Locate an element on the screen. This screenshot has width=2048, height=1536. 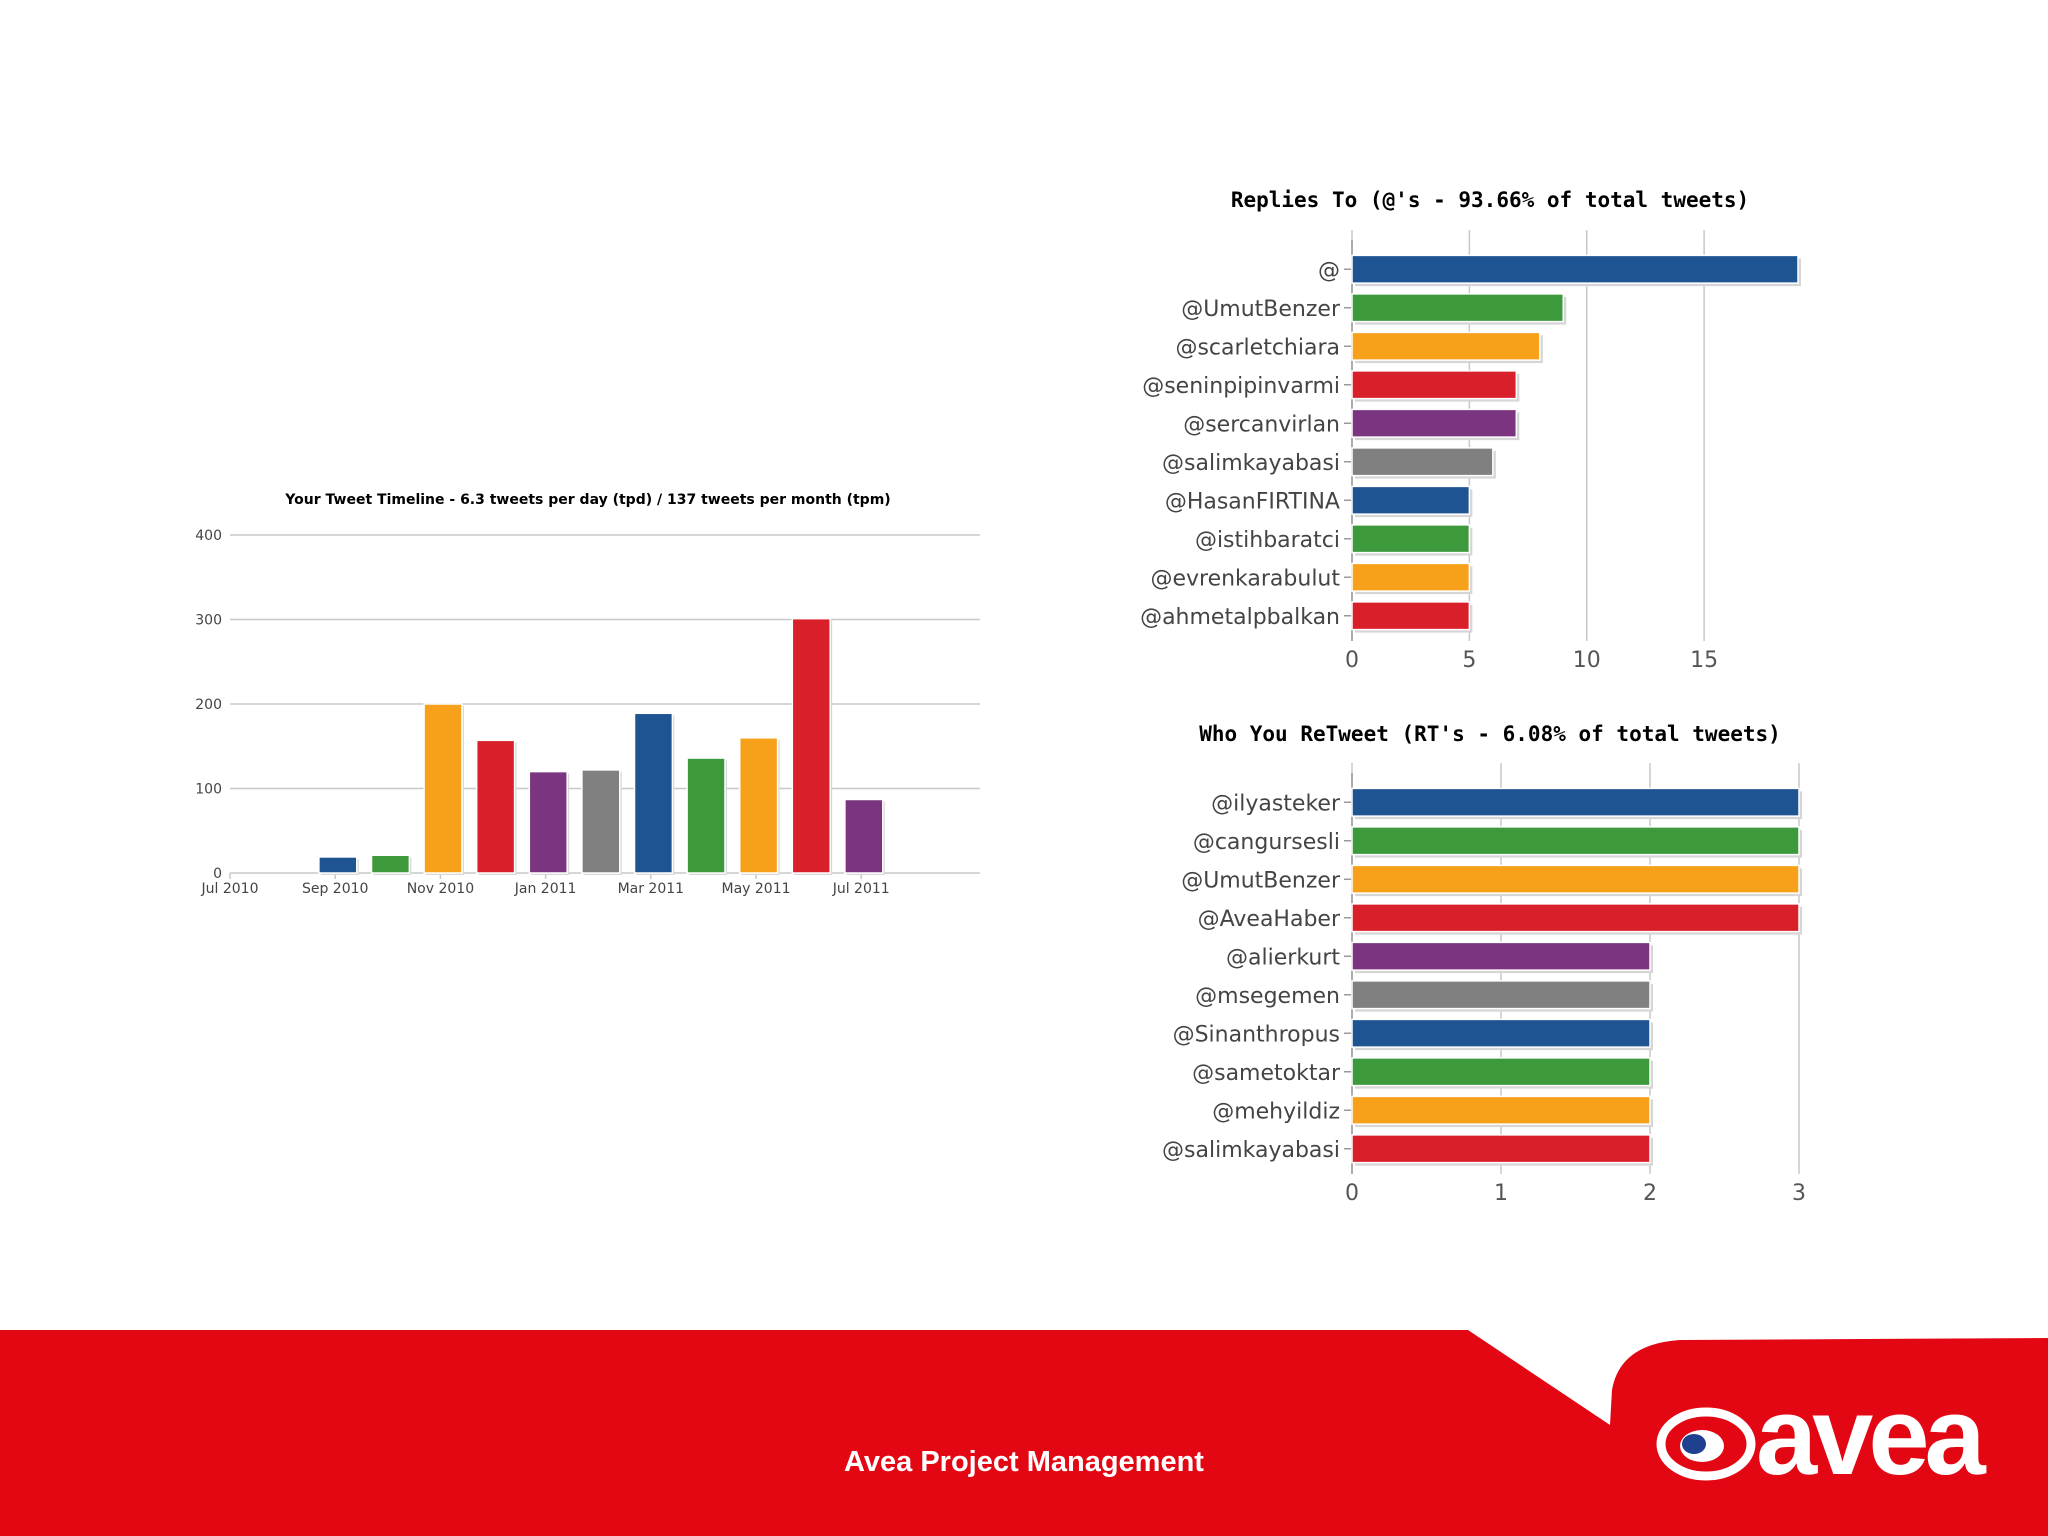
x-tick-label: Sep 2010 is located at coordinates (335, 889).